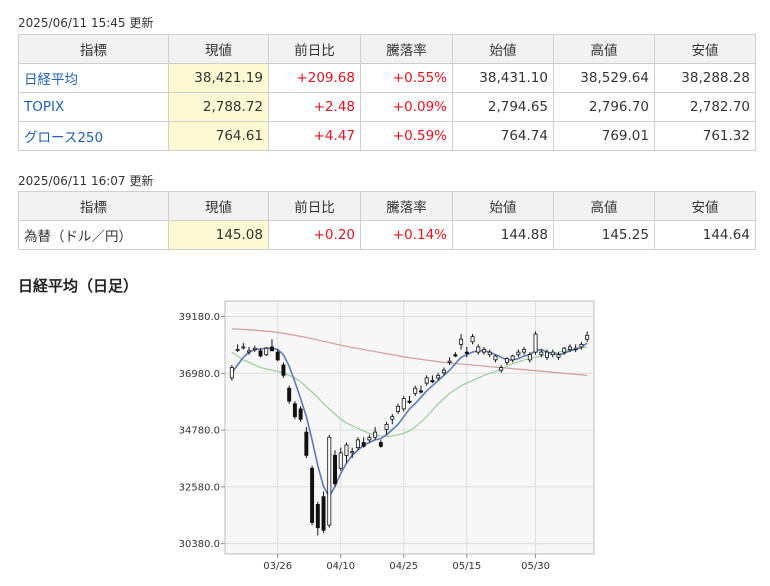 This screenshot has width=770, height=586. Describe the element at coordinates (406, 136) in the screenshot. I see `pct-value: +0.59%` at that location.